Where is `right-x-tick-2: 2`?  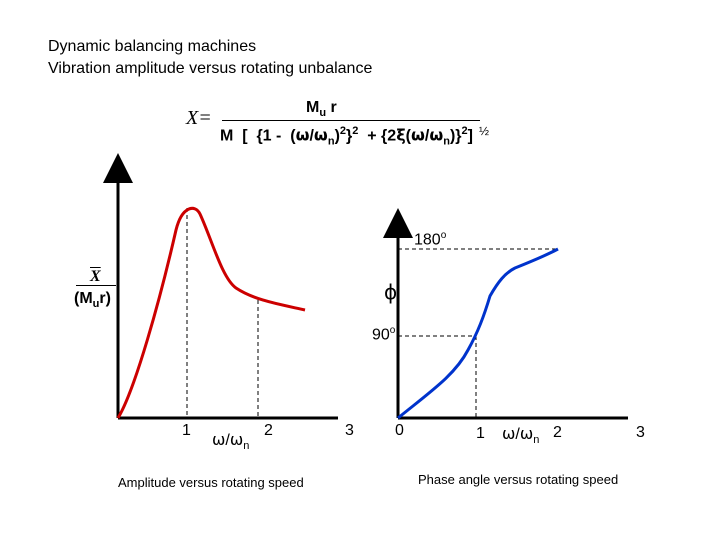
right-x-tick-2: 2 is located at coordinates (557, 432).